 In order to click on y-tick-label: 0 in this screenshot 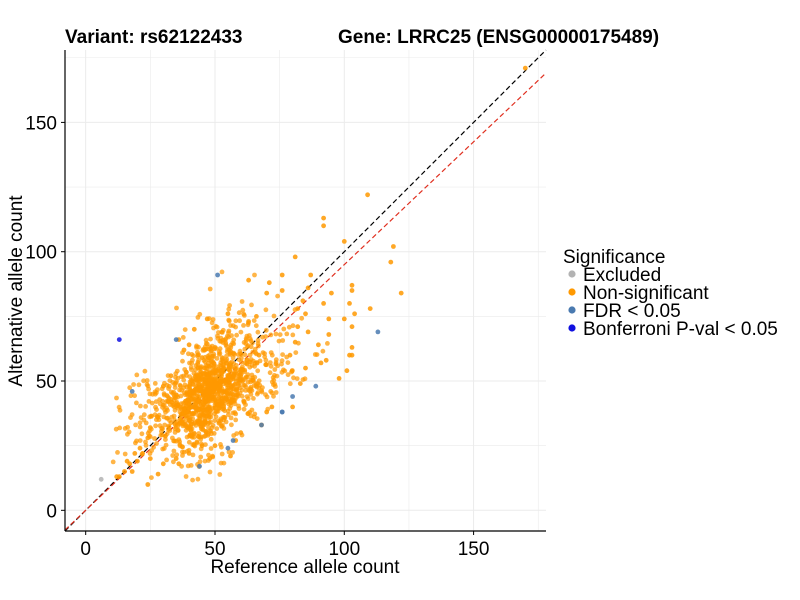, I will do `click(51, 511)`.